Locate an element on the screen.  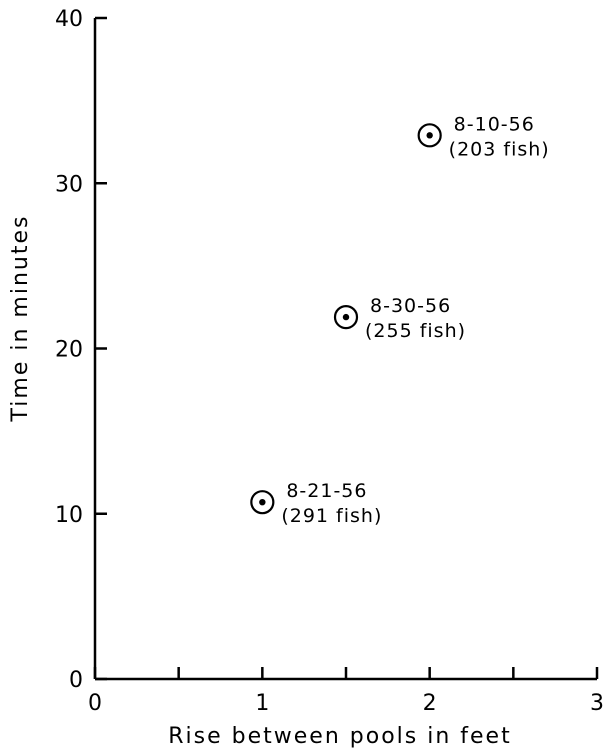
y-tick-label-1: 10 is located at coordinates (69, 515).